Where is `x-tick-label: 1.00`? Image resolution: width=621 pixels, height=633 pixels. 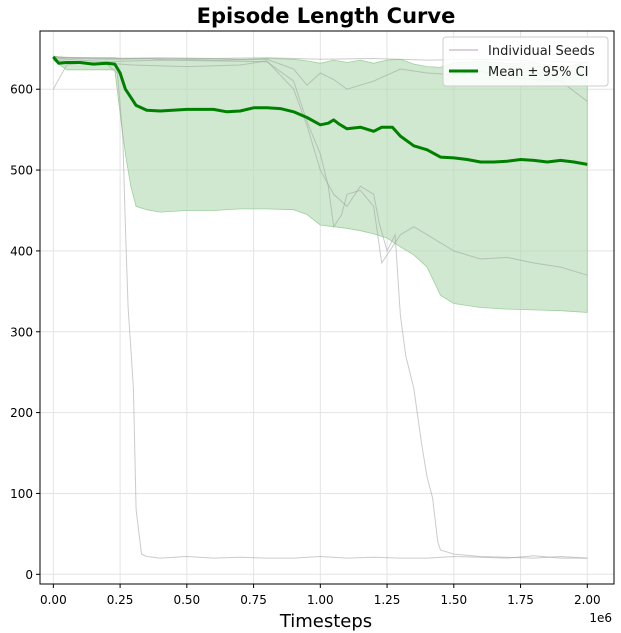 x-tick-label: 1.00 is located at coordinates (320, 600).